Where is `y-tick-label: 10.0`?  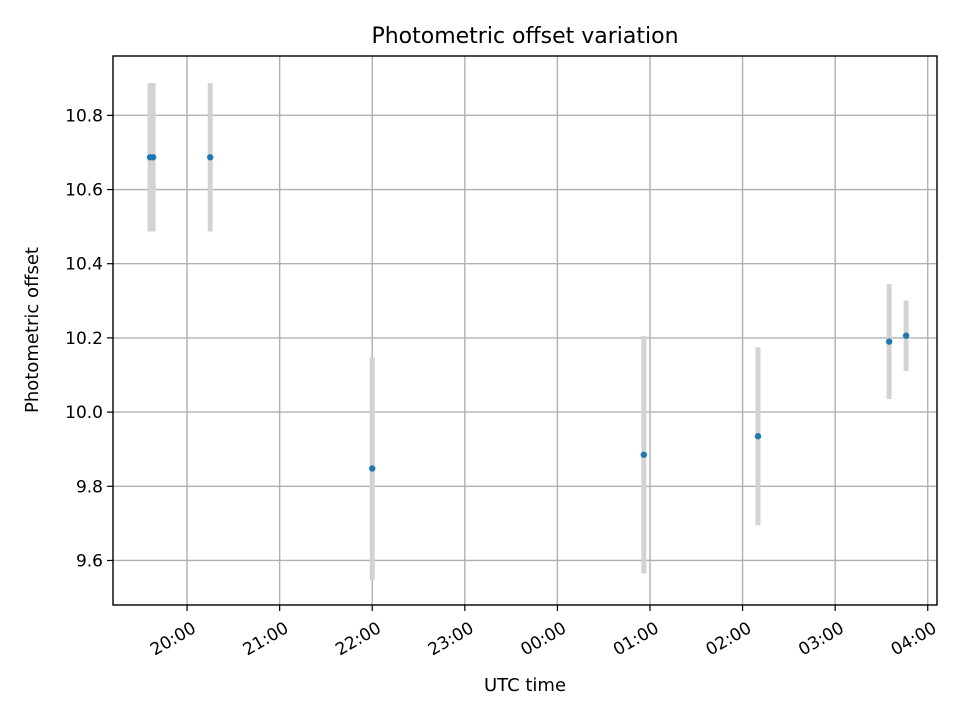 y-tick-label: 10.0 is located at coordinates (84, 413).